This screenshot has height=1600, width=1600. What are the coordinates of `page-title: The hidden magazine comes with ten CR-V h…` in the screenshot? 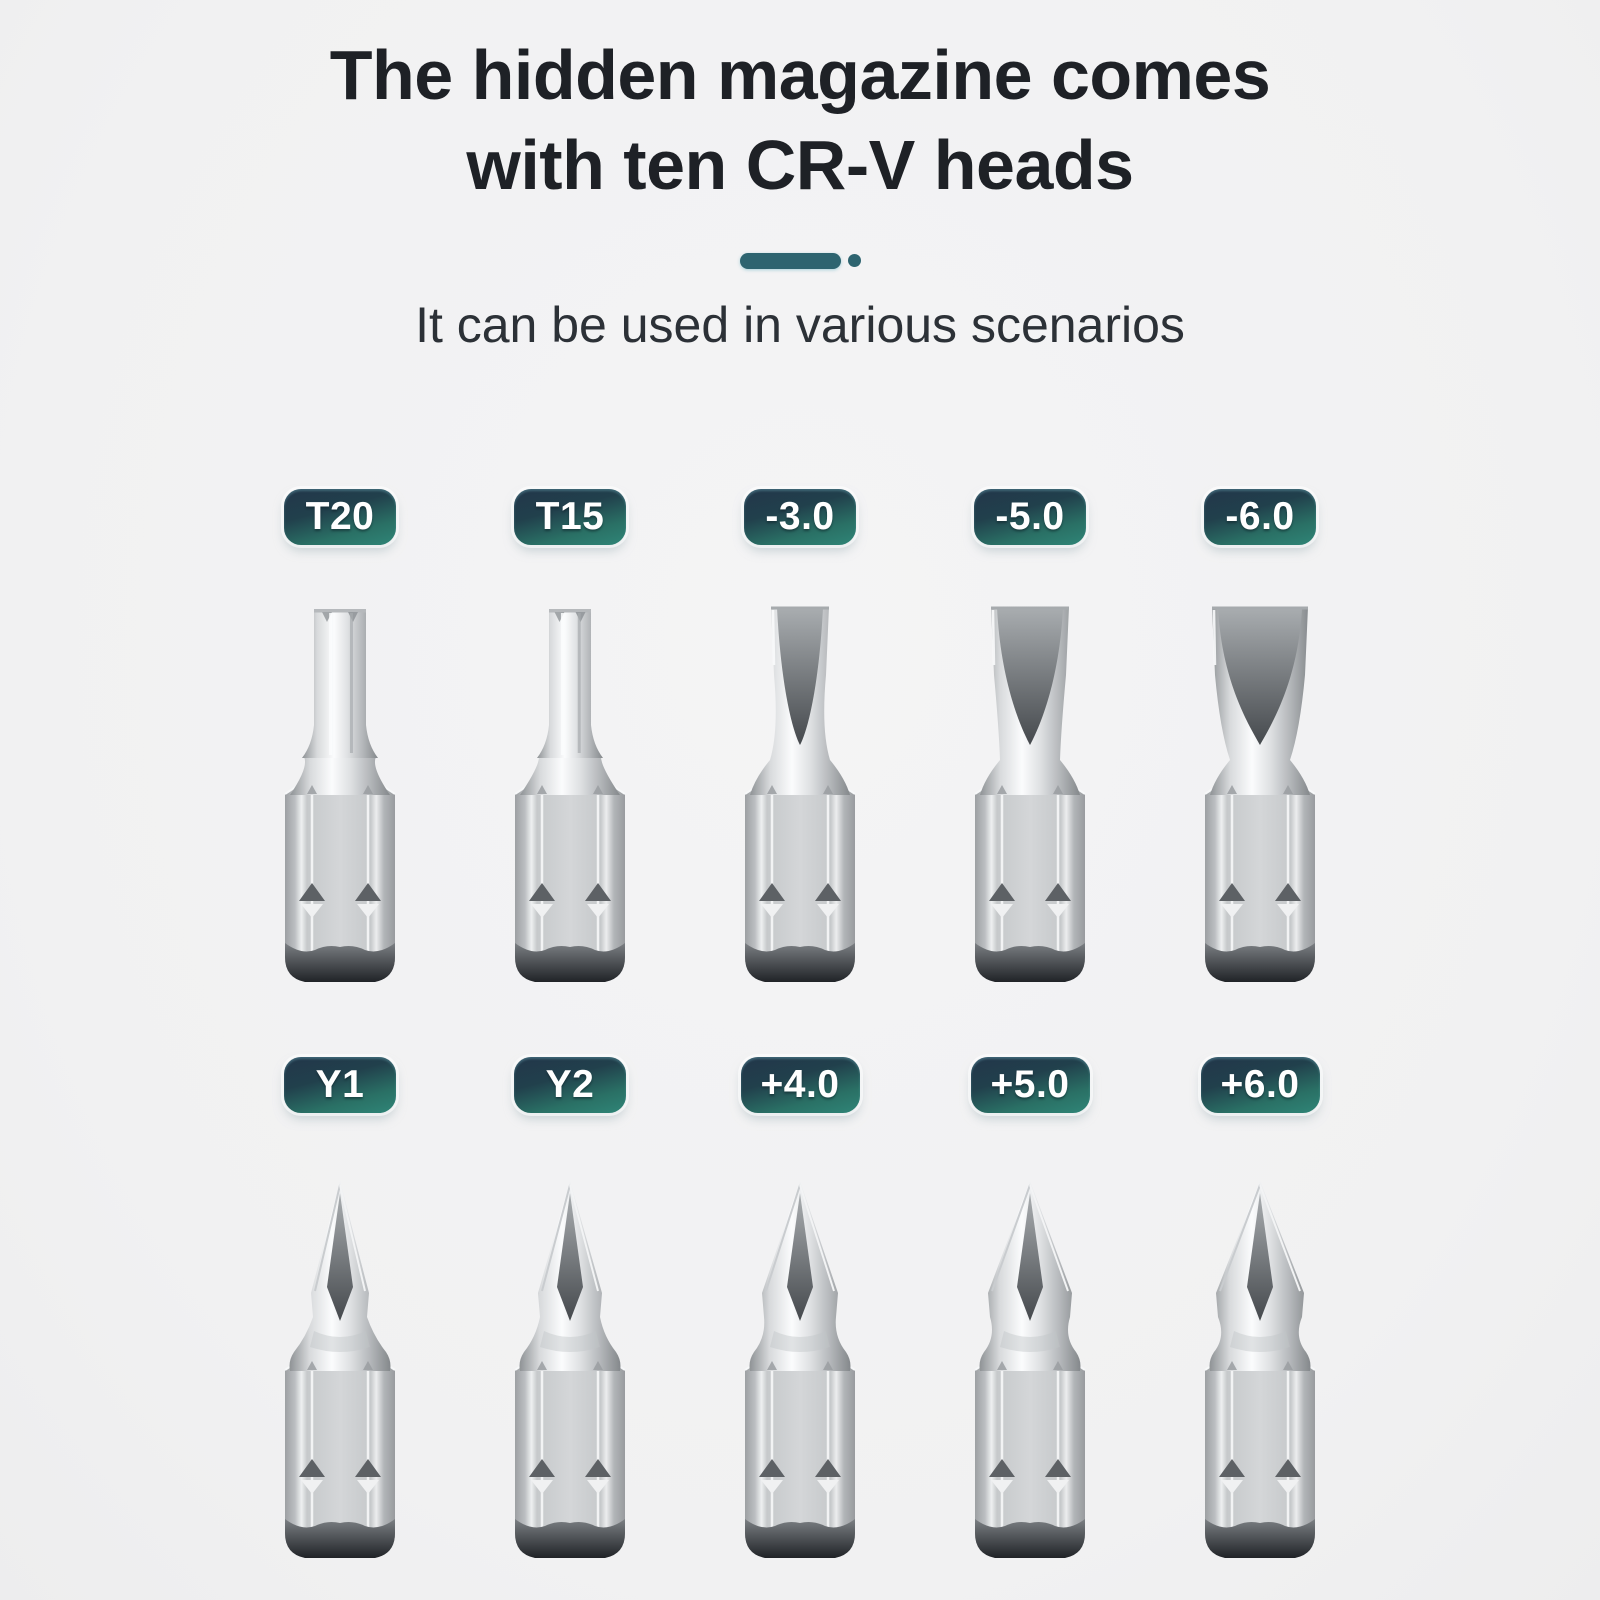 It's located at (800, 120).